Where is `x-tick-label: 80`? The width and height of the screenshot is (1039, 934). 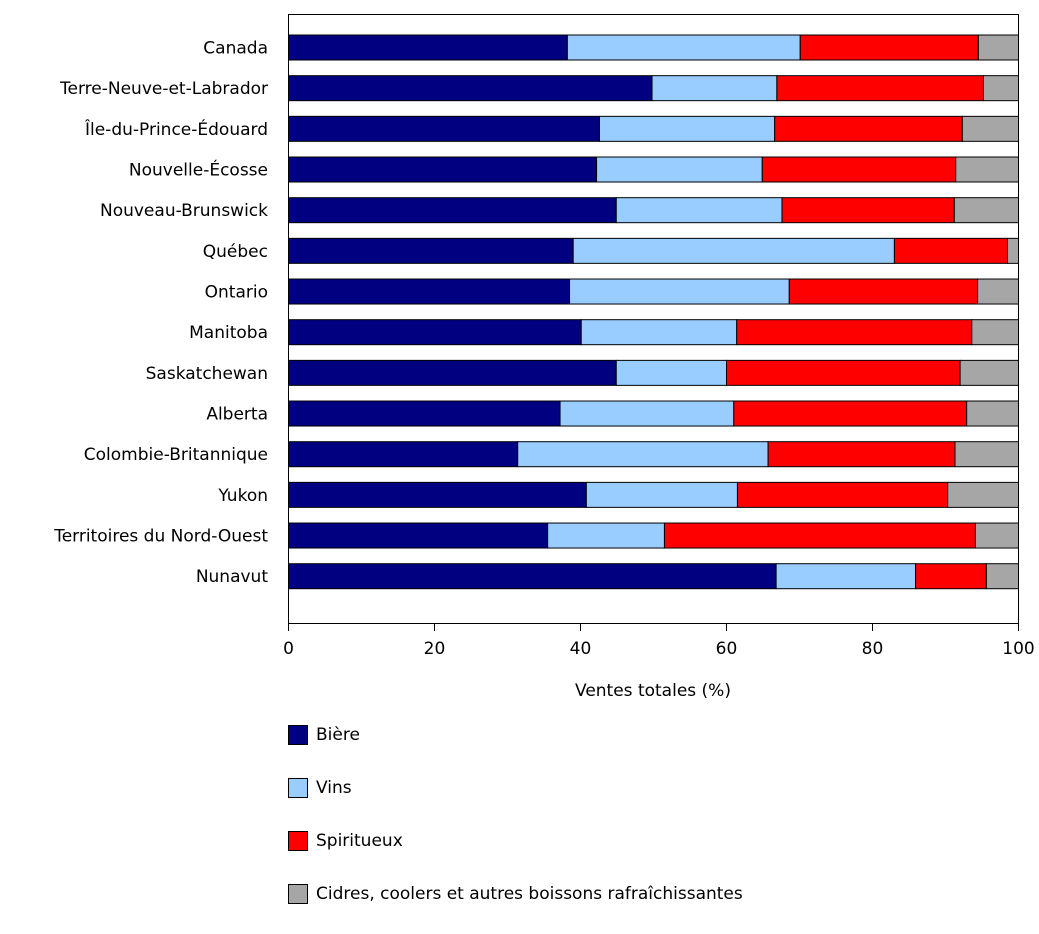 x-tick-label: 80 is located at coordinates (873, 649).